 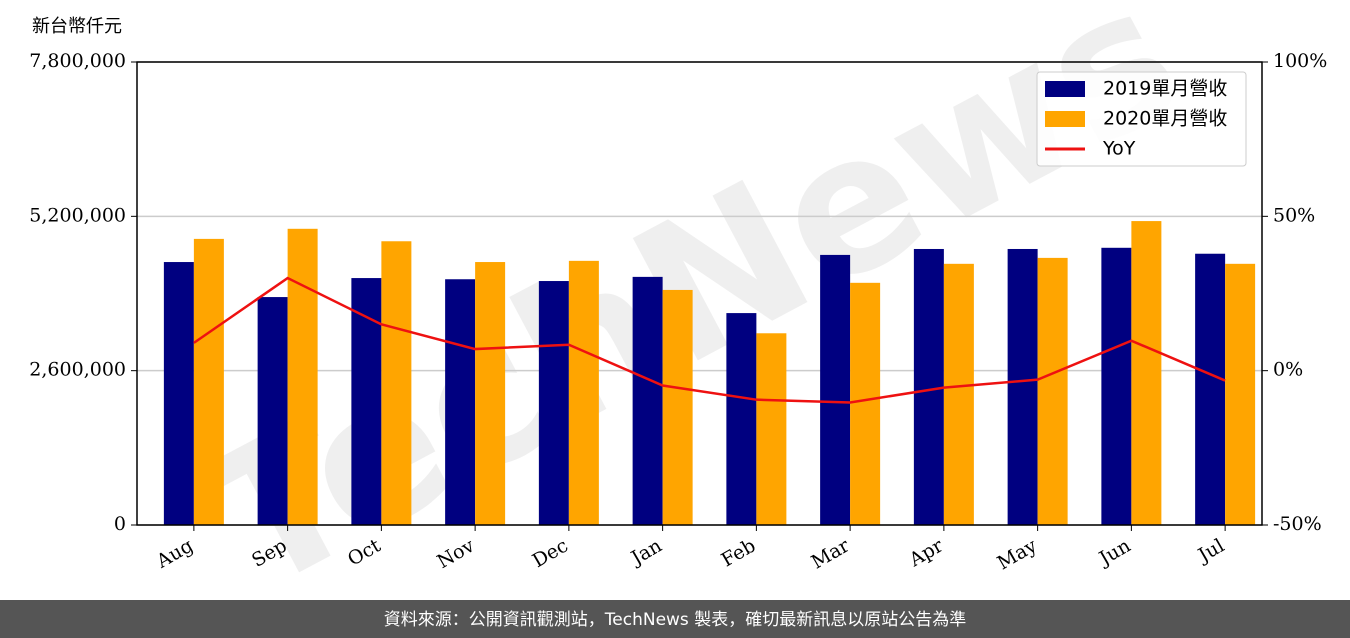 What do you see at coordinates (1294, 215) in the screenshot?
I see `y2-tick-label: 50%` at bounding box center [1294, 215].